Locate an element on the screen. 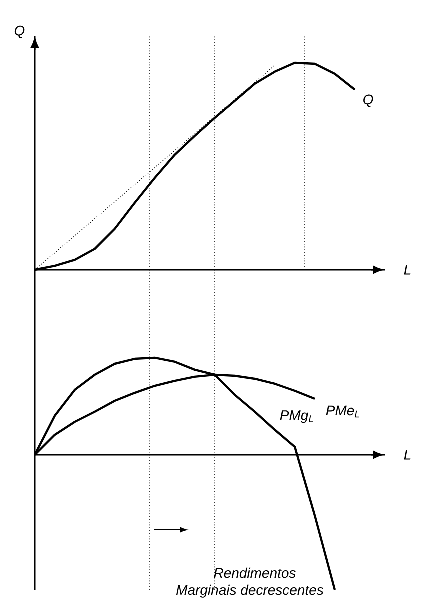 This screenshot has width=425, height=609. series-label: PMe$_{L}$ is located at coordinates (343, 412).